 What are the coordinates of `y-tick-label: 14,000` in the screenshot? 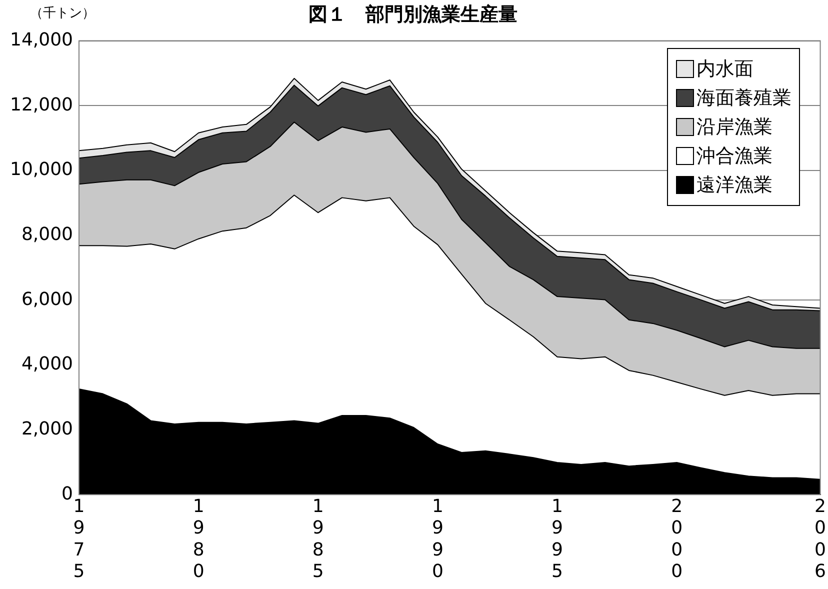 It's located at (41, 39).